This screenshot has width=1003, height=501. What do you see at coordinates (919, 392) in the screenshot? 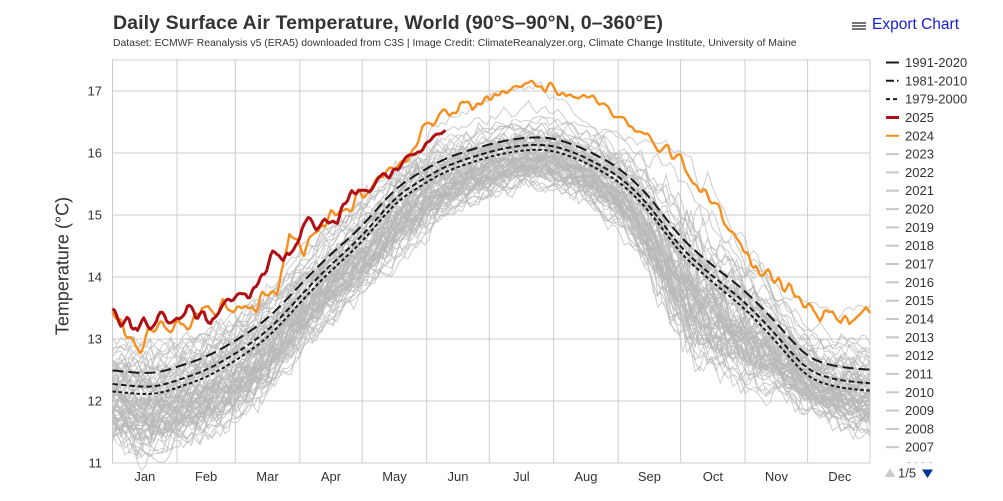
I see `svg-text: 2010` at bounding box center [919, 392].